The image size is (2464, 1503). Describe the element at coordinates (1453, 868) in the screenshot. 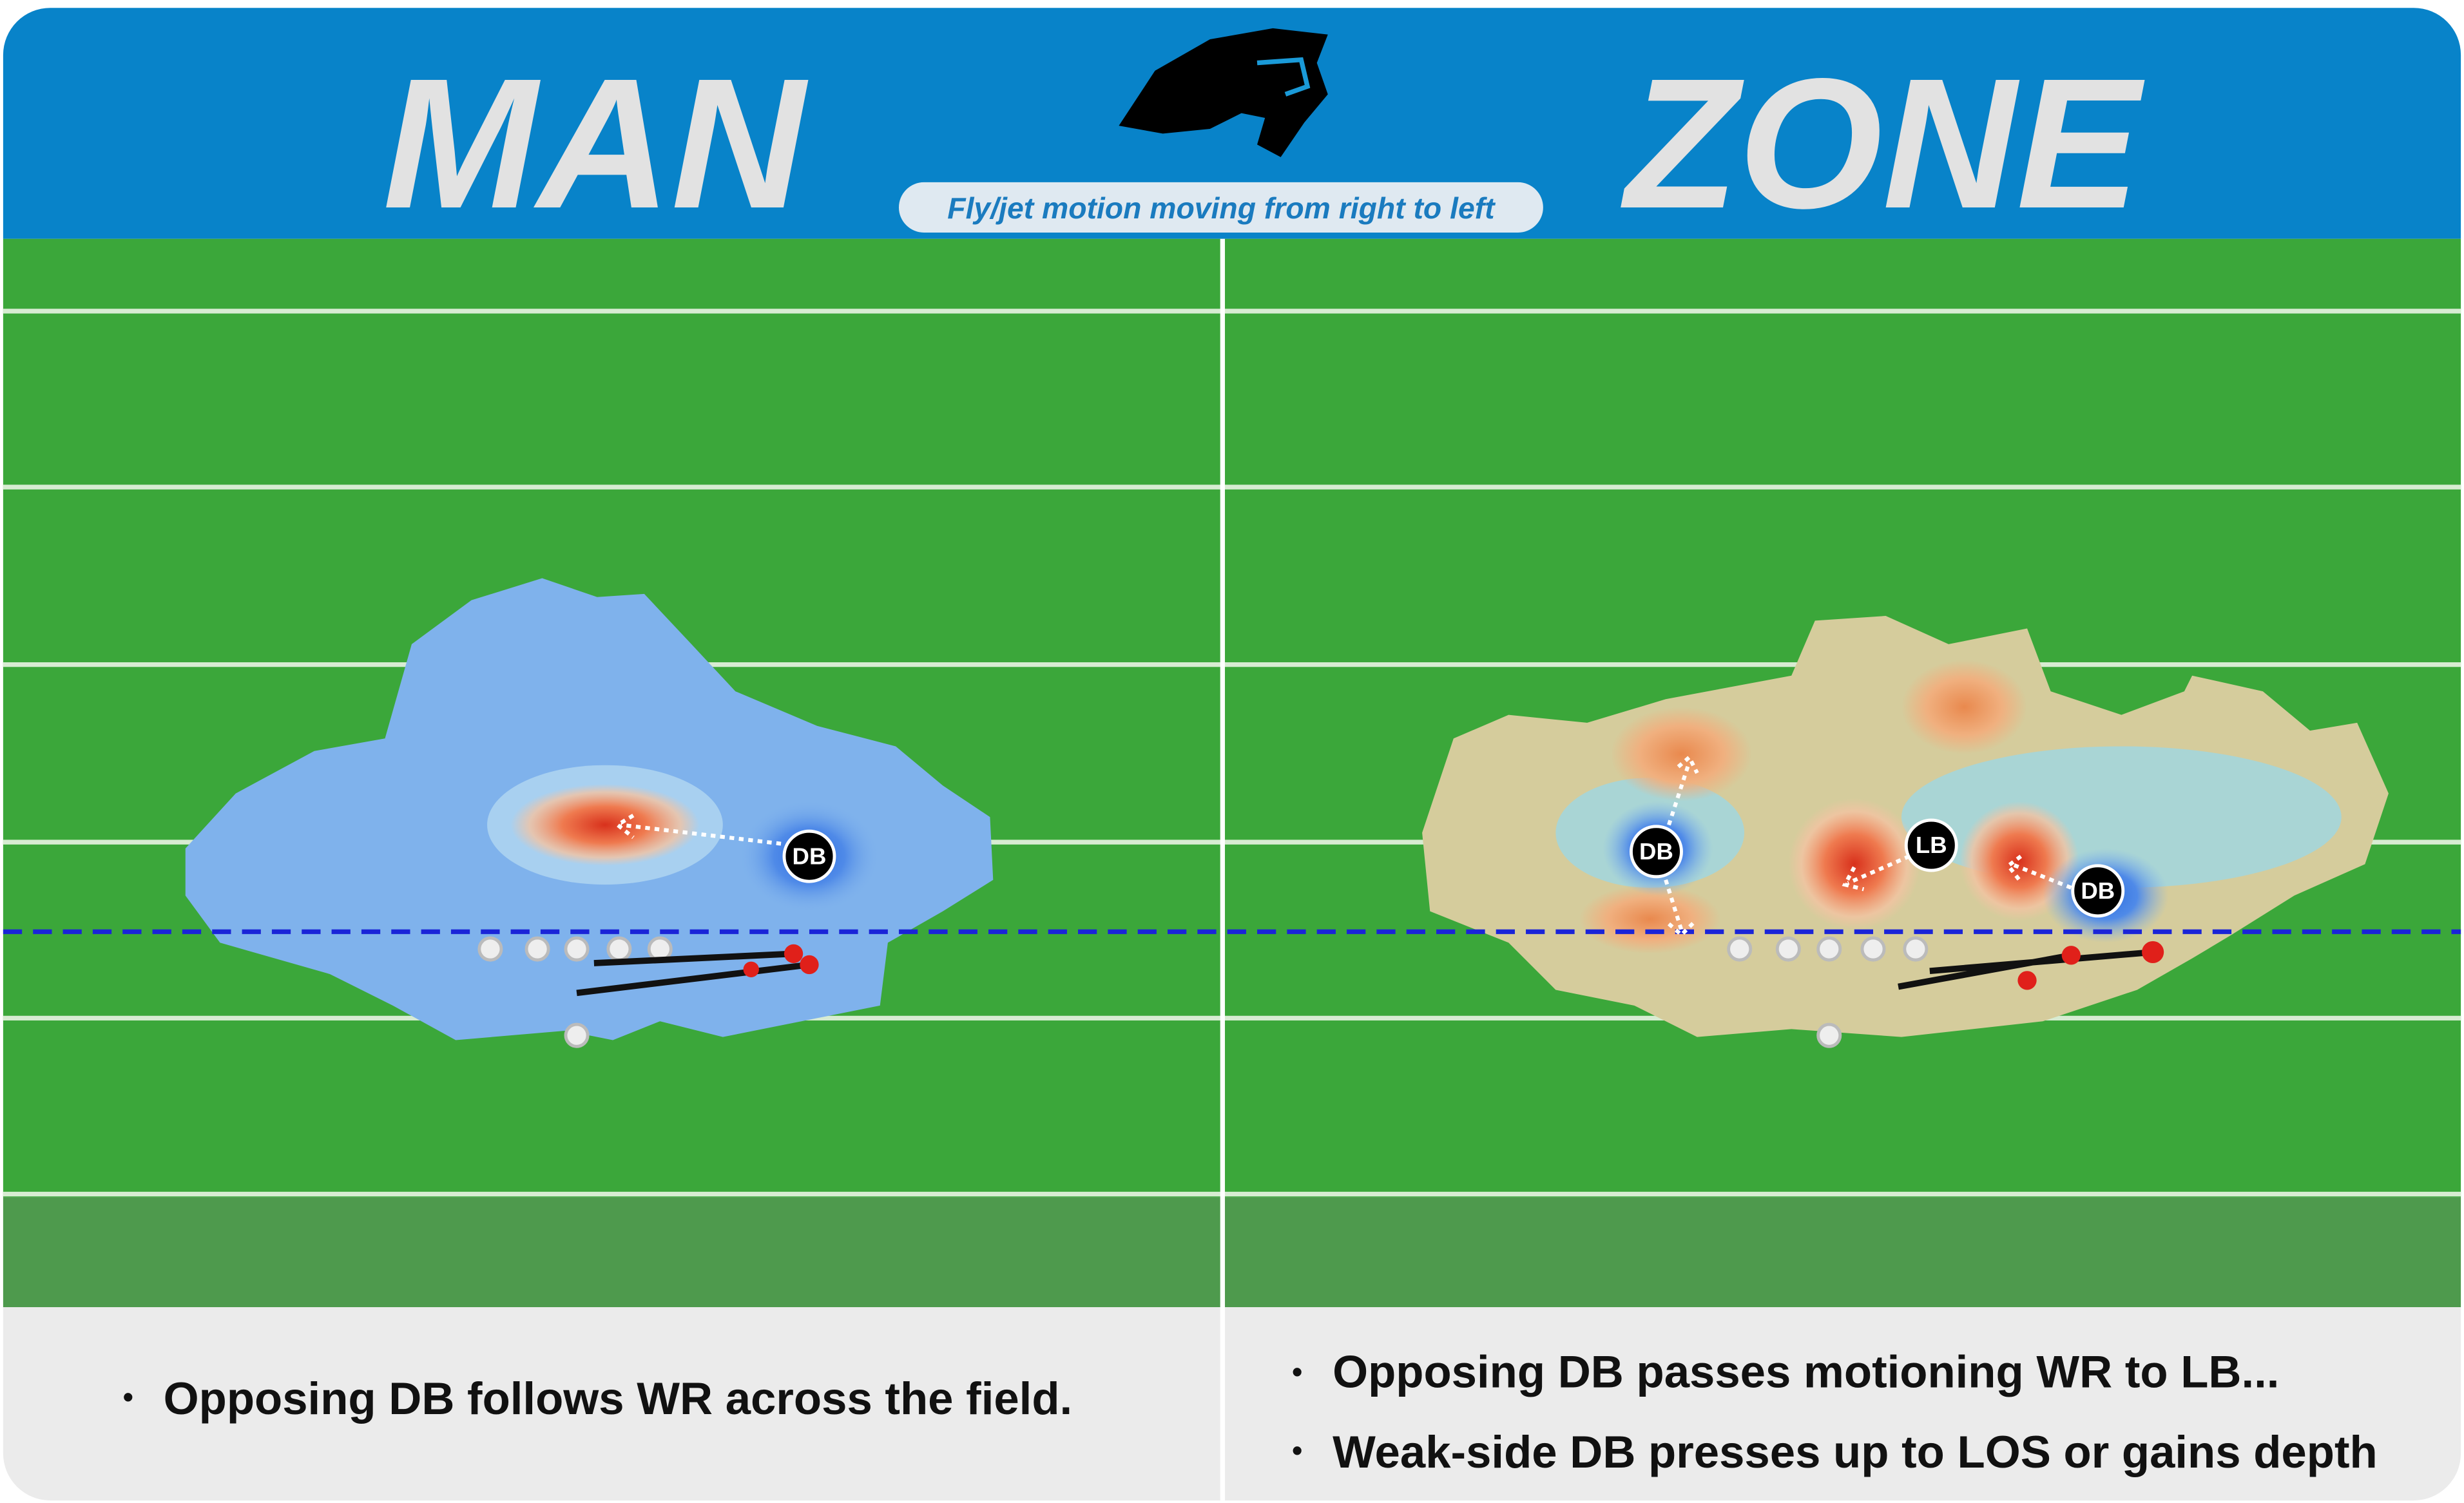

I see `defenders: DB DB LB DB` at that location.